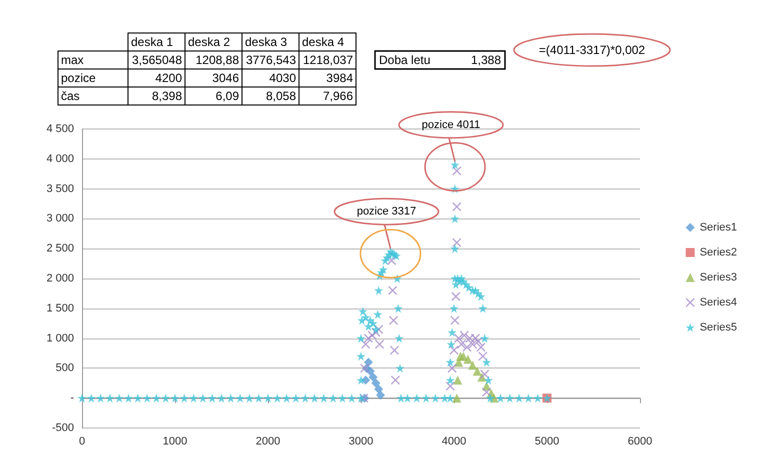 Image resolution: width=760 pixels, height=449 pixels. Describe the element at coordinates (228, 96) in the screenshot. I see `text: 6,09` at that location.